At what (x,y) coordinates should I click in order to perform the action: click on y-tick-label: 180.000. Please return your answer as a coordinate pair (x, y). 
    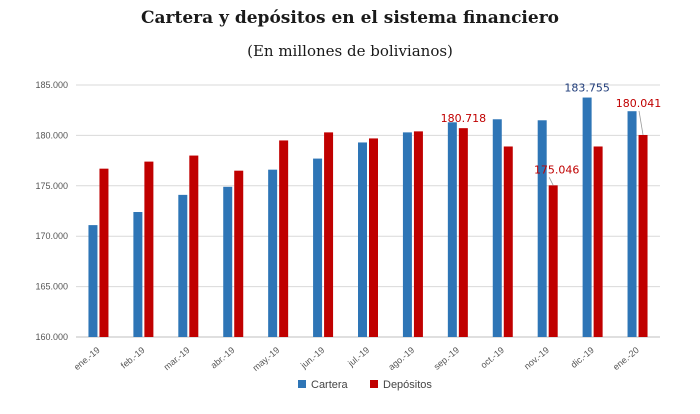
    Looking at the image, I should click on (51, 135).